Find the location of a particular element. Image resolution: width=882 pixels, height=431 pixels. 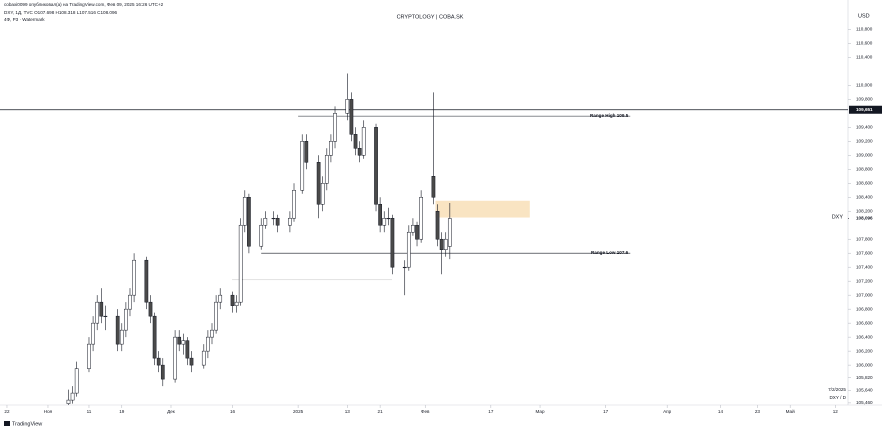

last-price-label: 108,096 is located at coordinates (864, 218).